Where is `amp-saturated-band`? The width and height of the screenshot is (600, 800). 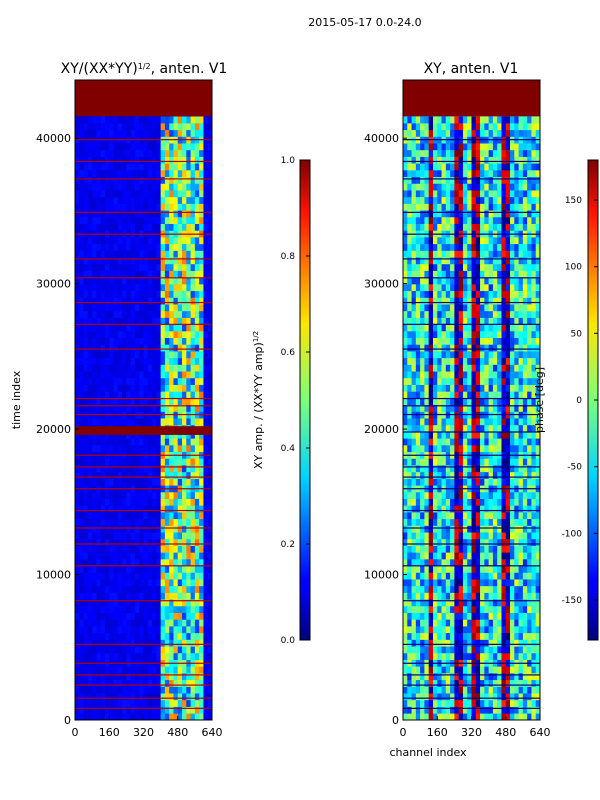
amp-saturated-band is located at coordinates (143, 430).